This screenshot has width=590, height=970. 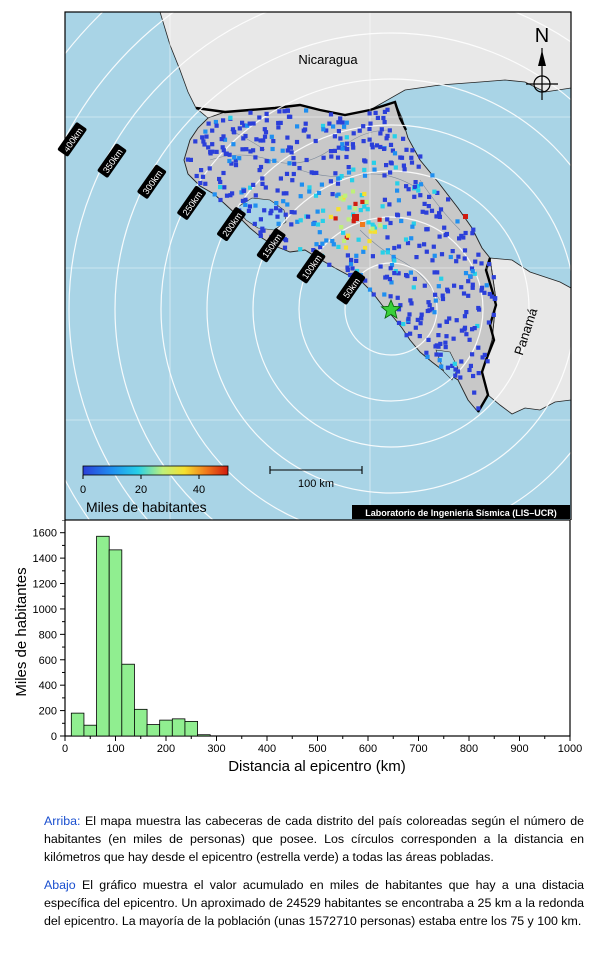 What do you see at coordinates (48, 635) in the screenshot?
I see `y-tick-800: 800` at bounding box center [48, 635].